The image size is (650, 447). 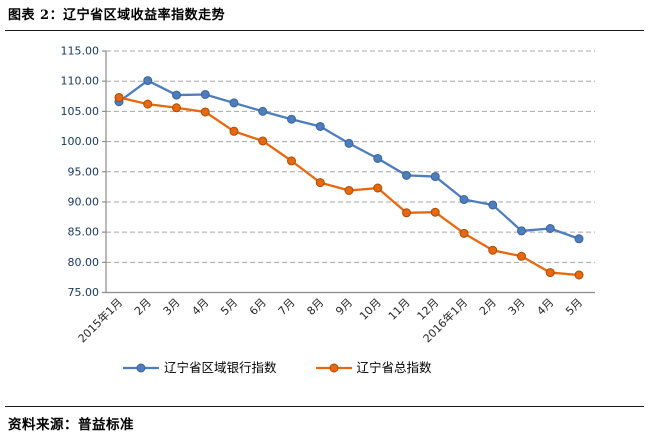 What do you see at coordinates (324, 406) in the screenshot?
I see `bottom-divider` at bounding box center [324, 406].